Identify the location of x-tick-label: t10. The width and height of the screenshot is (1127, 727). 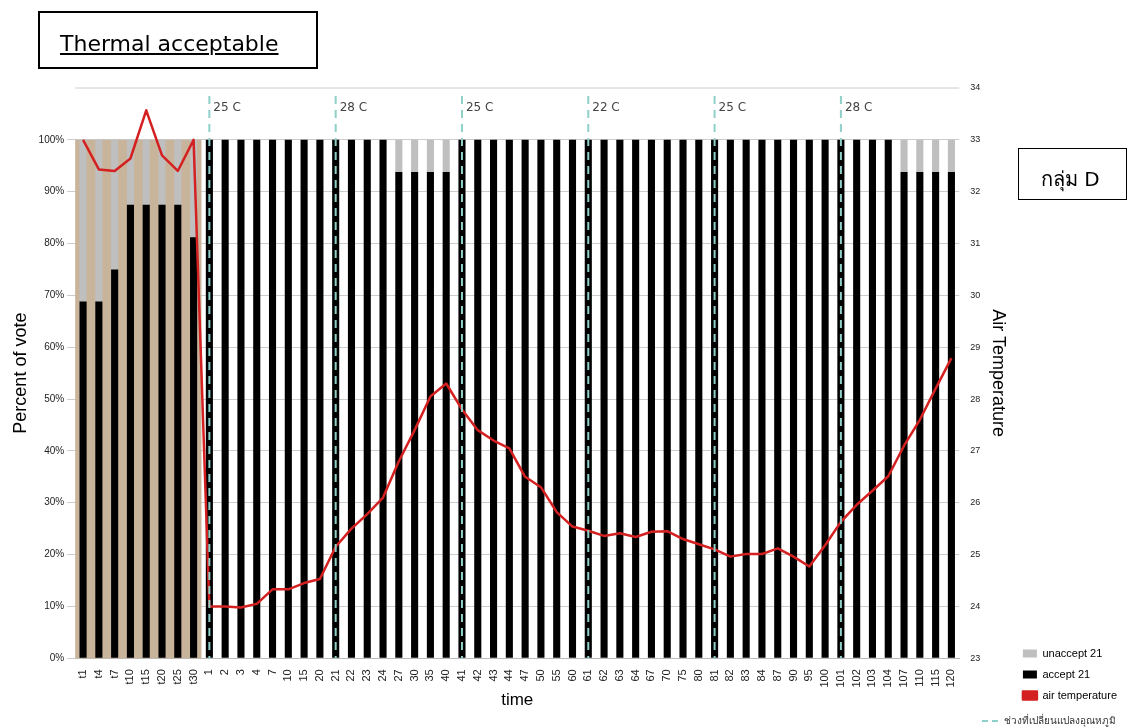
(129, 677).